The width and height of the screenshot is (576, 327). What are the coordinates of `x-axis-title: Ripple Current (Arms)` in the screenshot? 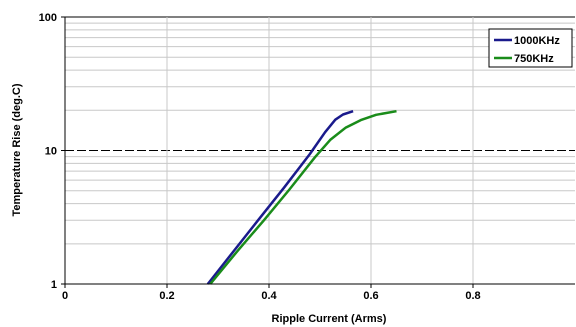 It's located at (329, 319).